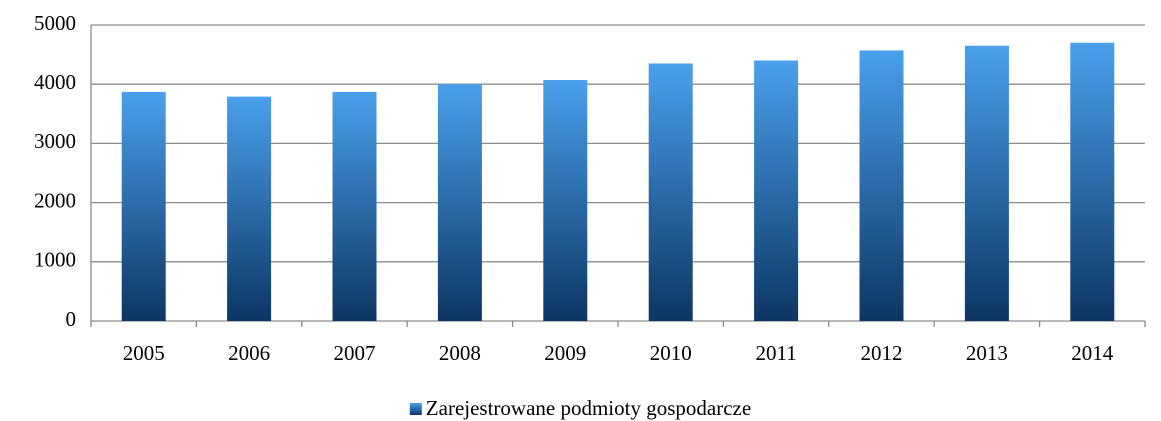 The height and width of the screenshot is (421, 1161). I want to click on x-tick-label: 2011, so click(775, 353).